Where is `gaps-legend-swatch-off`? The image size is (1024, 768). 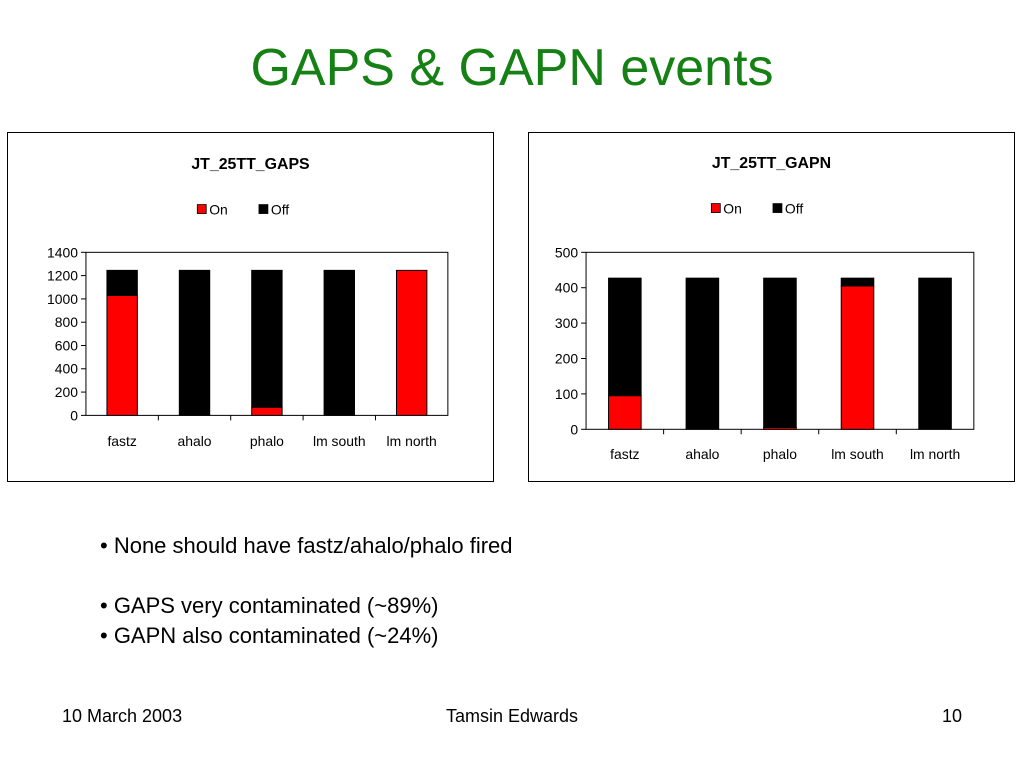 gaps-legend-swatch-off is located at coordinates (263, 209).